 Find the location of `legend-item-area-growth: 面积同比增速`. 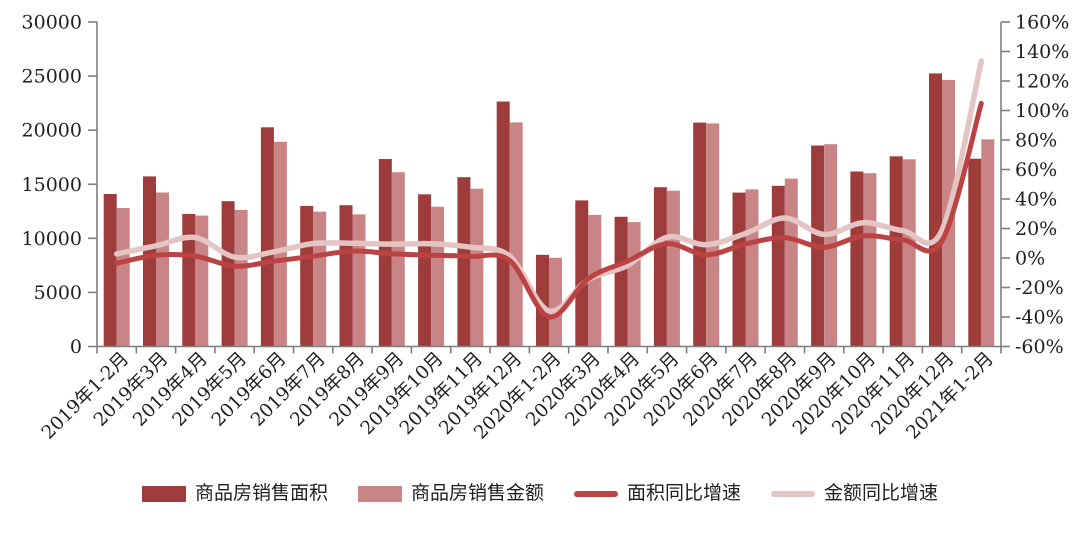

legend-item-area-growth: 面积同比增速 is located at coordinates (657, 493).